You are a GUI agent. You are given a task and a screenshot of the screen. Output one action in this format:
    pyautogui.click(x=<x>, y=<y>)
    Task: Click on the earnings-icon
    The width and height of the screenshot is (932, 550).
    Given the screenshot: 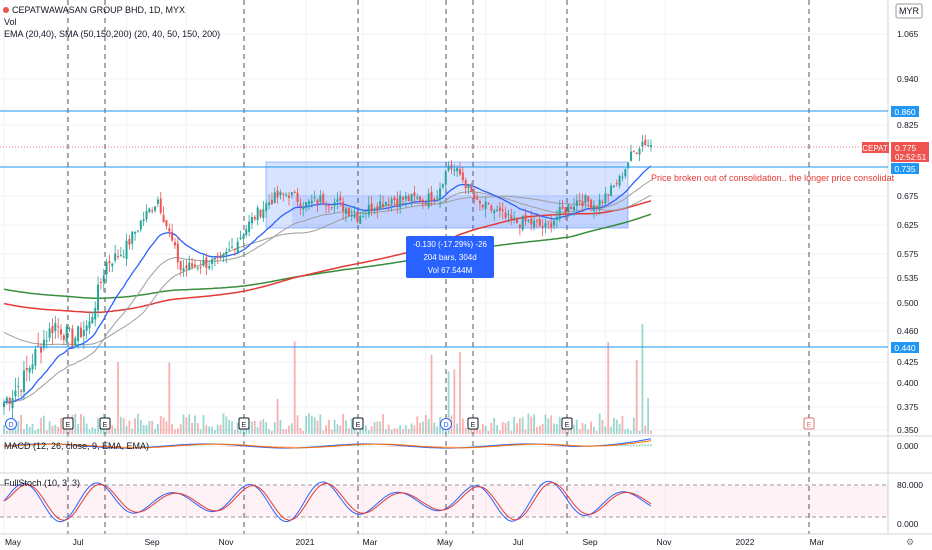 What is the action you would take?
    pyautogui.click(x=809, y=423)
    